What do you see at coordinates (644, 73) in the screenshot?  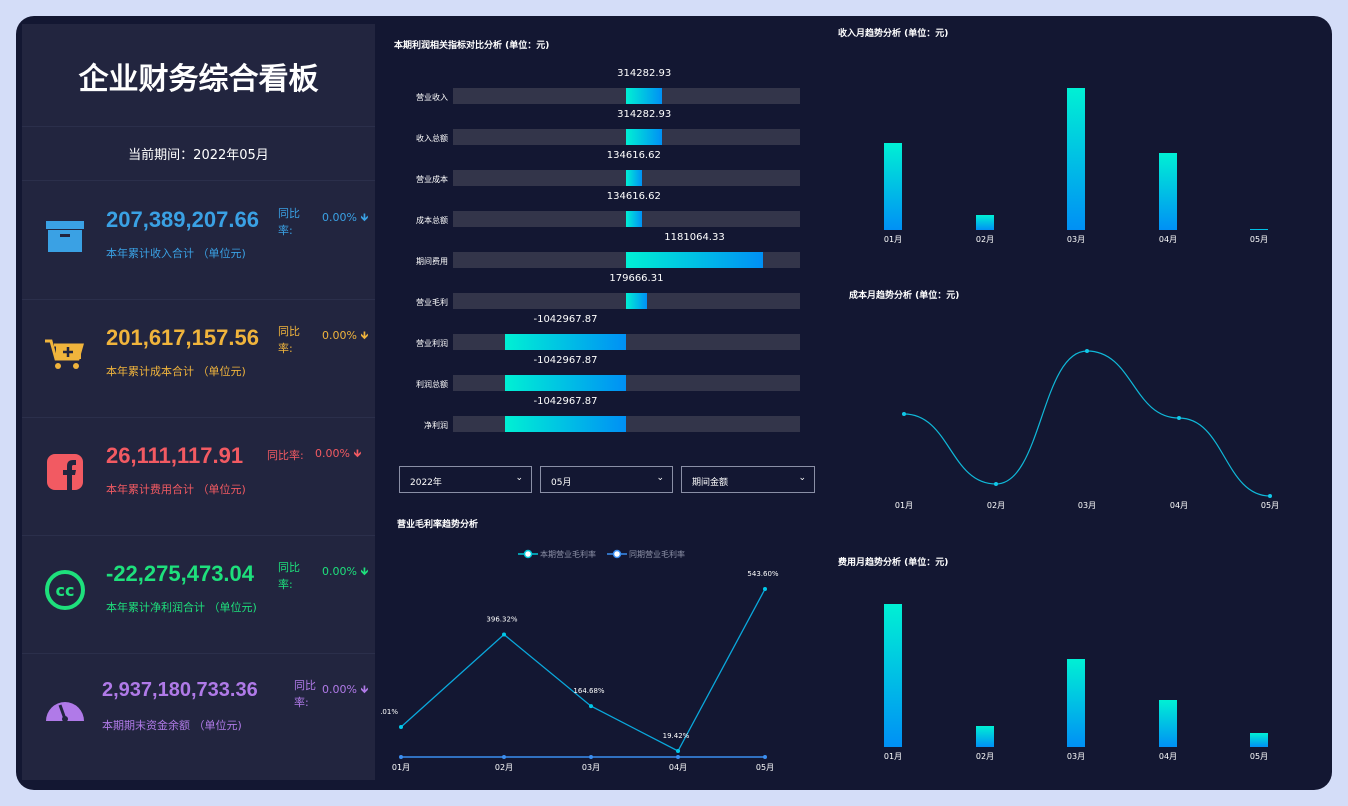 I see `bar-value-label: 314282.93` at bounding box center [644, 73].